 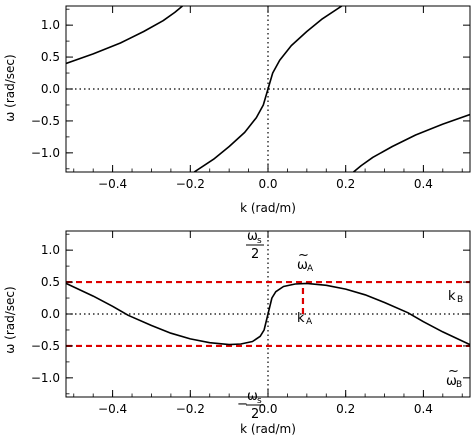 I want to click on bottom-x-axis-label: k (rad/m), so click(x=268, y=429).